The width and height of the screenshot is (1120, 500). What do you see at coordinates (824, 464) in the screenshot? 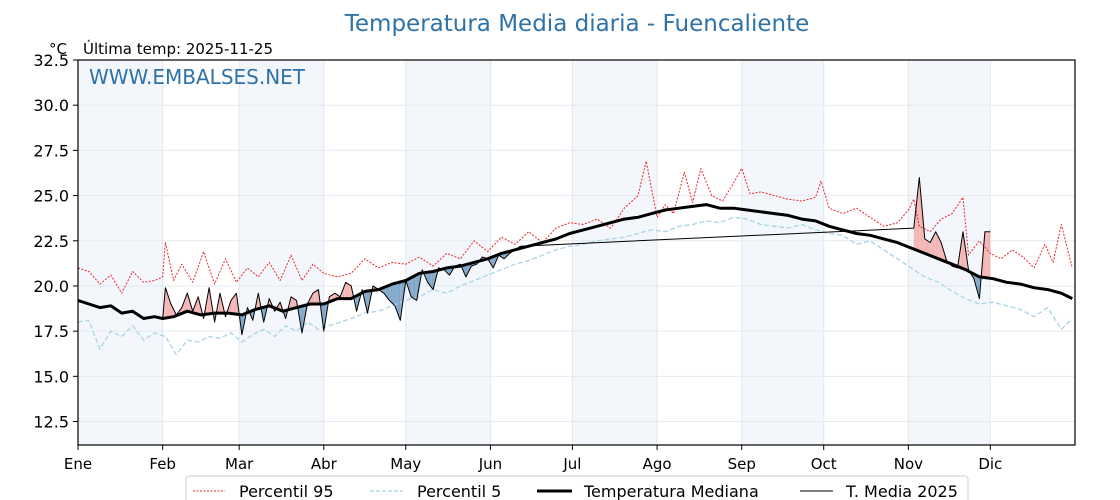
I see `x-tick-label: Oct` at bounding box center [824, 464].